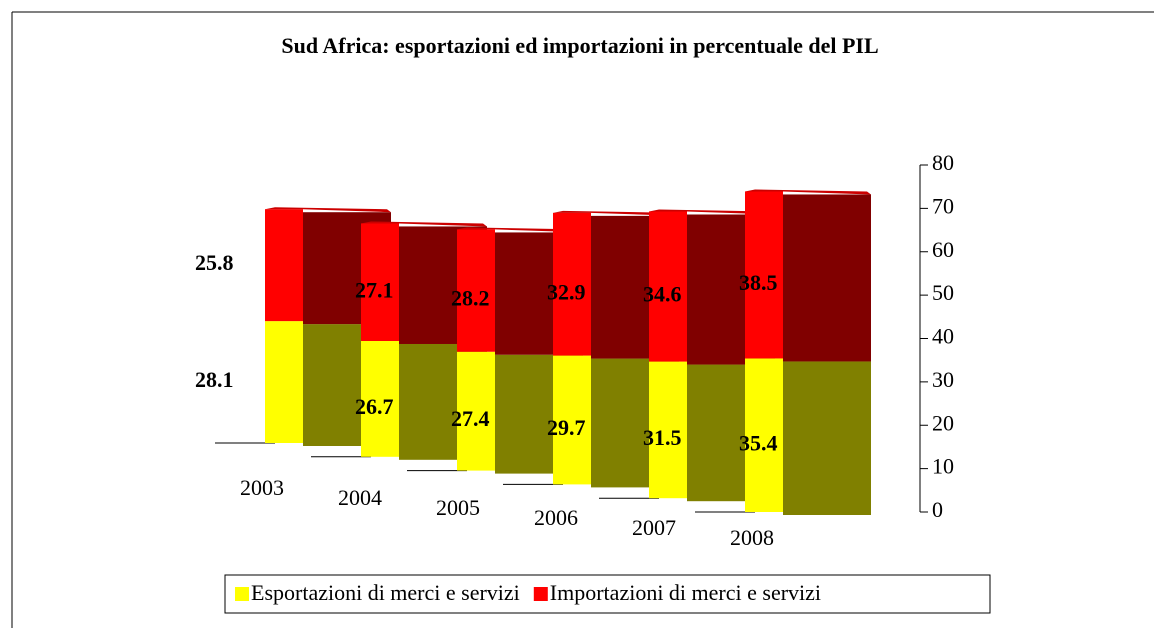  What do you see at coordinates (214, 379) in the screenshot?
I see `value-label: 28.1` at bounding box center [214, 379].